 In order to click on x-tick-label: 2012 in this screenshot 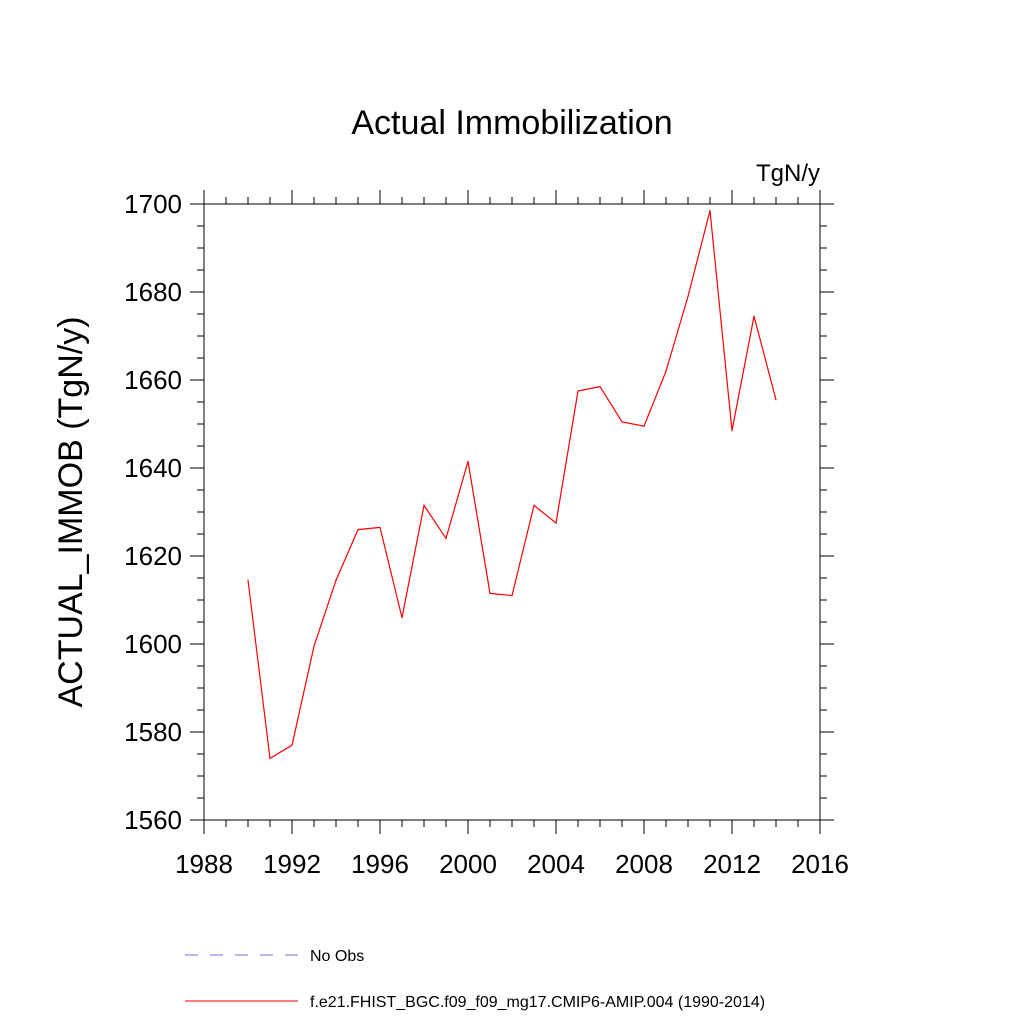, I will do `click(732, 864)`.